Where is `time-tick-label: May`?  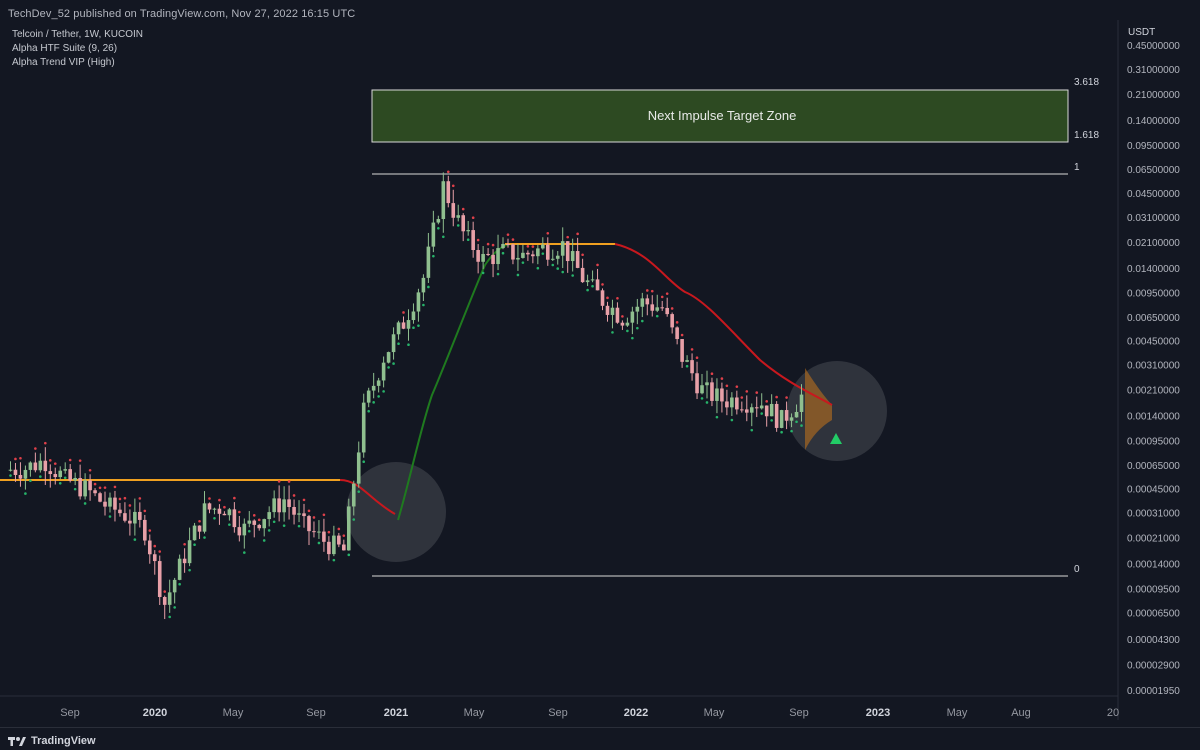
time-tick-label: May is located at coordinates (714, 713).